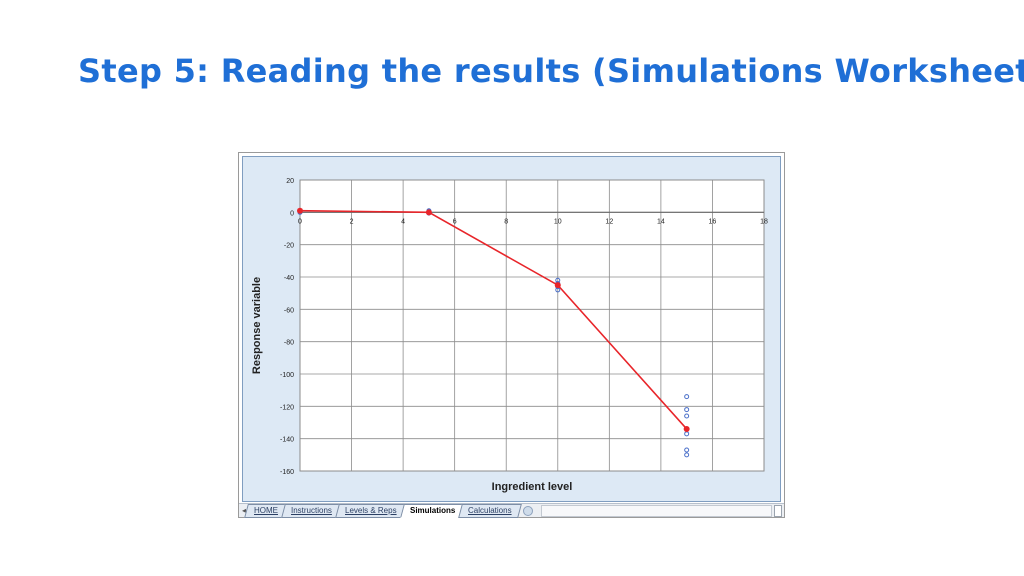 The height and width of the screenshot is (576, 1024). Describe the element at coordinates (289, 343) in the screenshot. I see `y-tick-label: -80` at that location.